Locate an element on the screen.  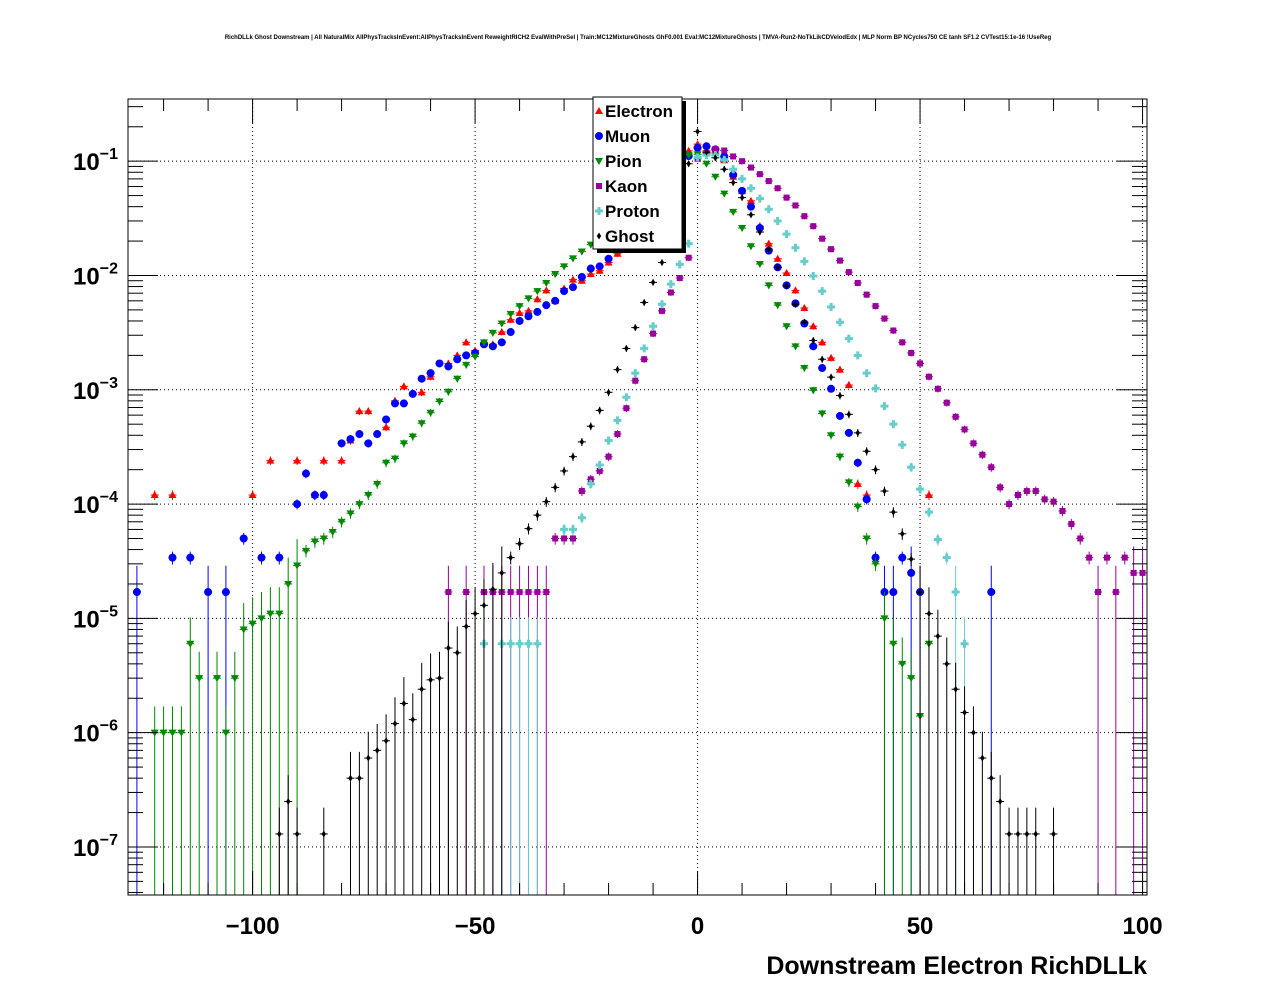
x-tick-label: −50 is located at coordinates (475, 926).